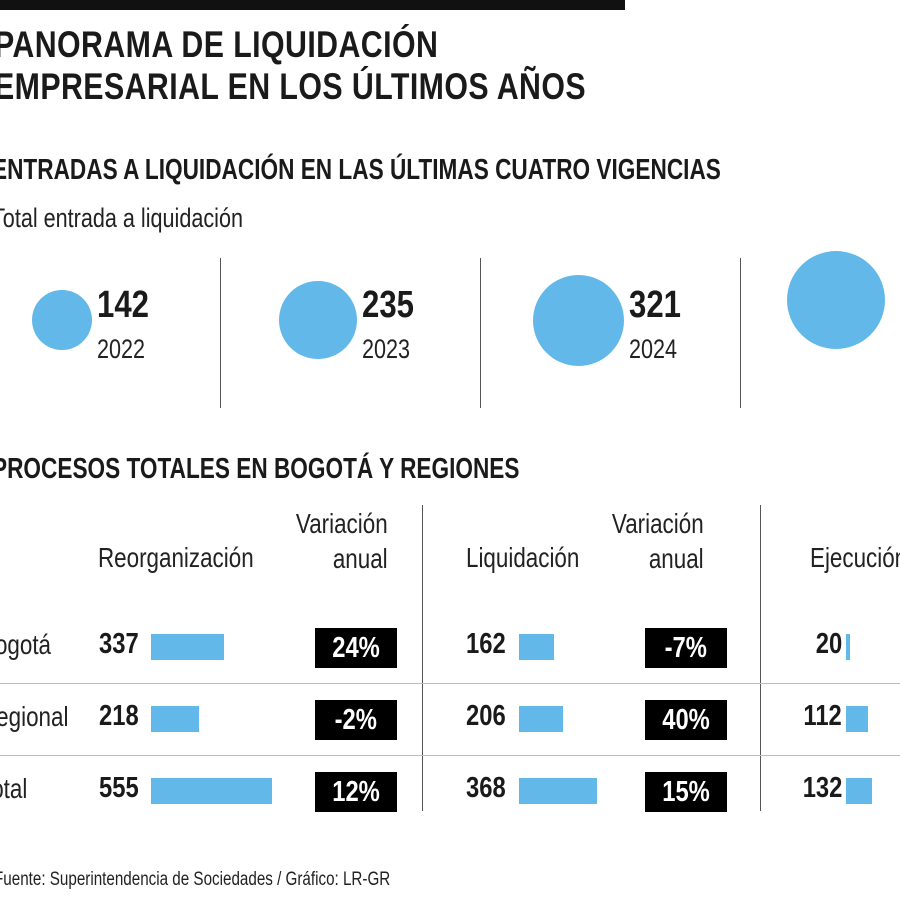 This screenshot has width=900, height=900. What do you see at coordinates (119, 644) in the screenshot?
I see `value-reorganizacion: 337` at bounding box center [119, 644].